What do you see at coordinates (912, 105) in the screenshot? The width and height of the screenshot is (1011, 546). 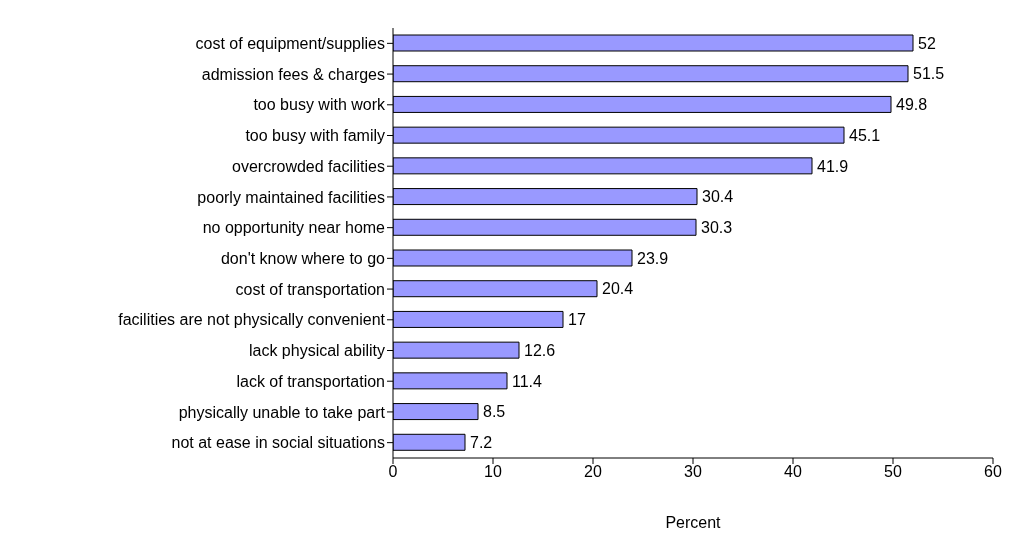 I see `data-label: 49.8` at bounding box center [912, 105].